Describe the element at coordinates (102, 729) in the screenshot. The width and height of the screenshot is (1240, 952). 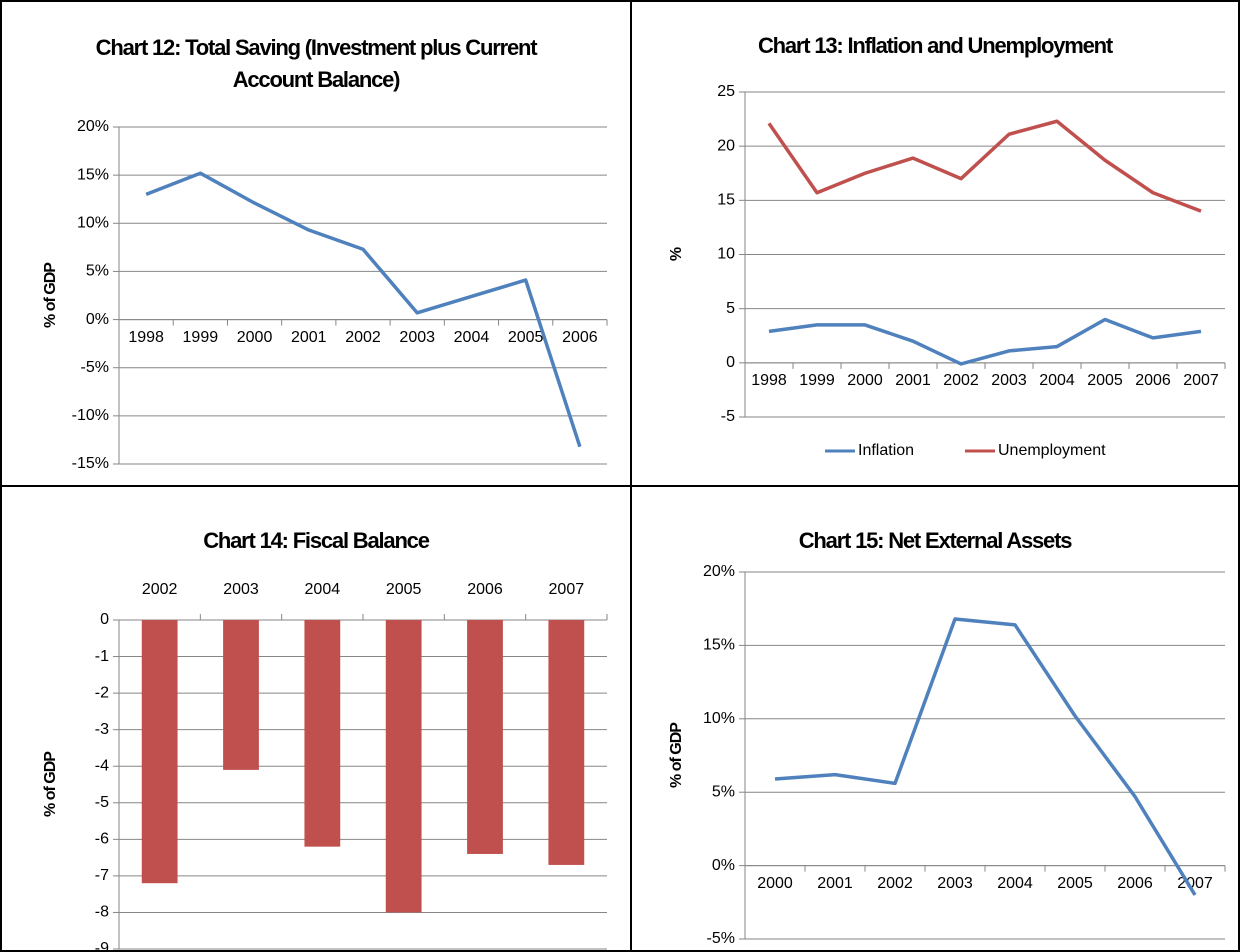
I see `y-tick-label: -3` at that location.